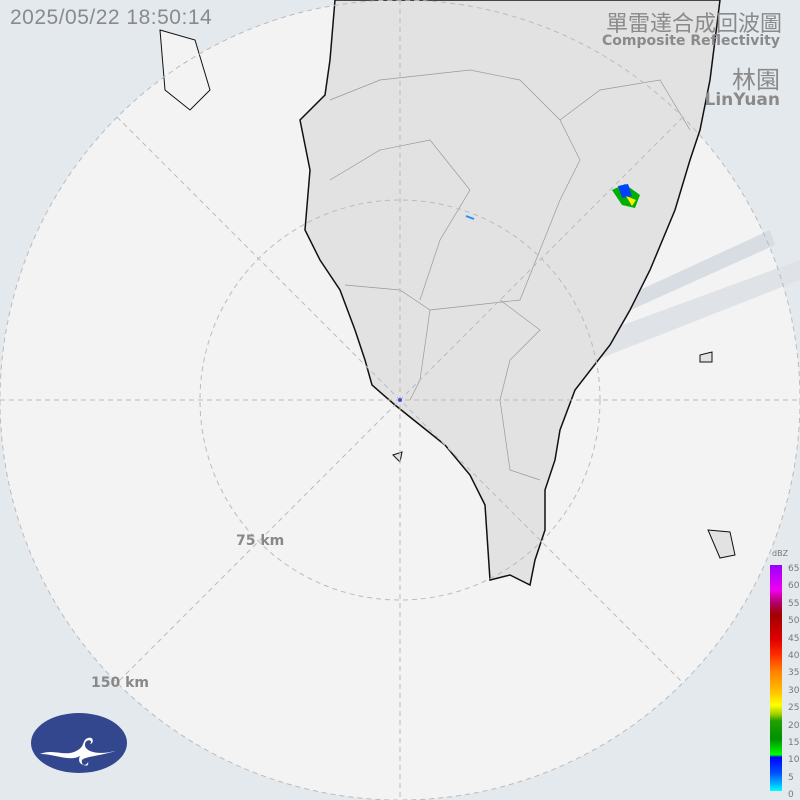  I want to click on colorbar-tick: 40, so click(794, 656).